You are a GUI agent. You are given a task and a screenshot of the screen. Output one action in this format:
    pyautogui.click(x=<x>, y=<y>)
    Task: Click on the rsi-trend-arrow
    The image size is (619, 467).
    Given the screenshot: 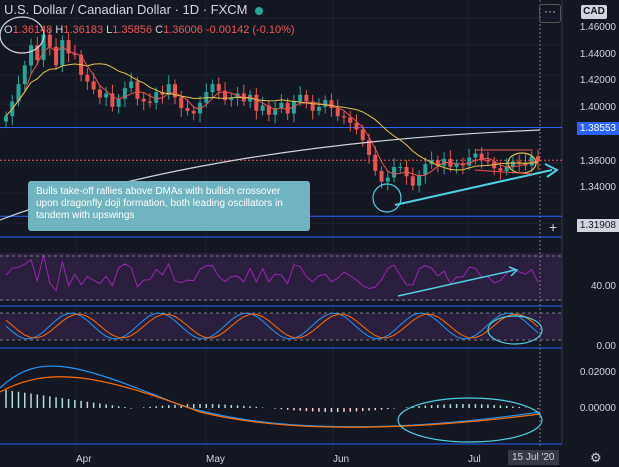 What is the action you would take?
    pyautogui.click(x=456, y=283)
    